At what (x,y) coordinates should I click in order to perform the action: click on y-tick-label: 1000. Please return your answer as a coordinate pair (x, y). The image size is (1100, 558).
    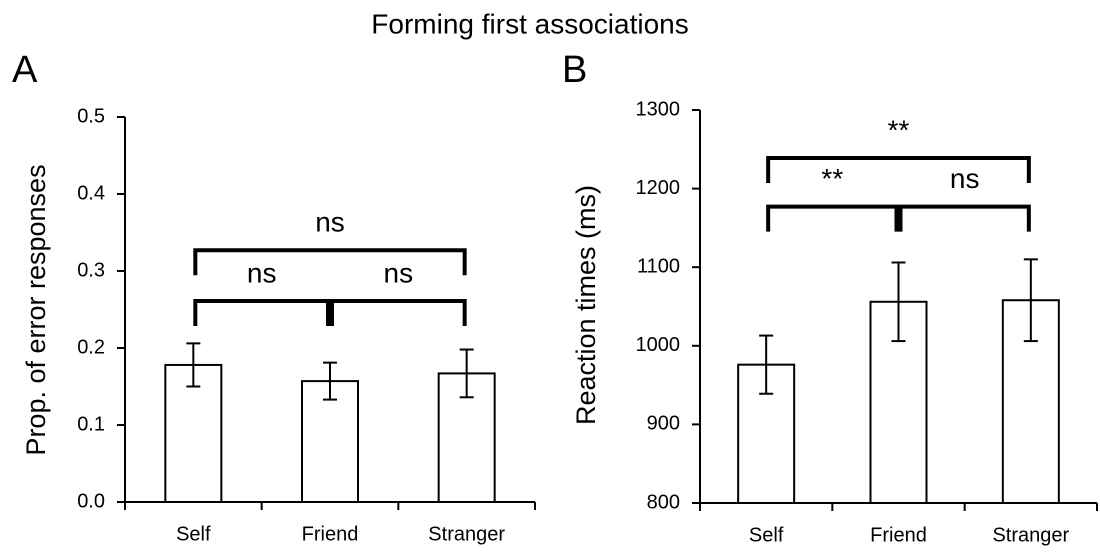
    Looking at the image, I should click on (658, 345).